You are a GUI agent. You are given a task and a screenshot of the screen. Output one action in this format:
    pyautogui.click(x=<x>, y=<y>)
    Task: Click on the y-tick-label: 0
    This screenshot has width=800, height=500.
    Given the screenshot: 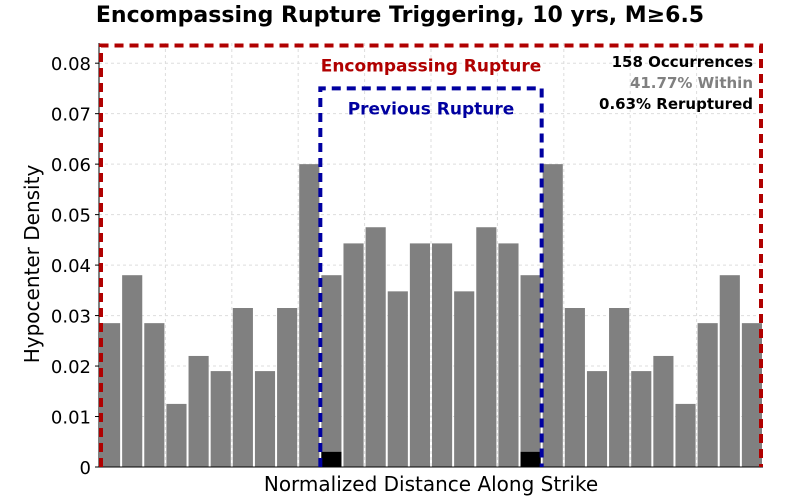 What is the action you would take?
    pyautogui.click(x=85, y=468)
    